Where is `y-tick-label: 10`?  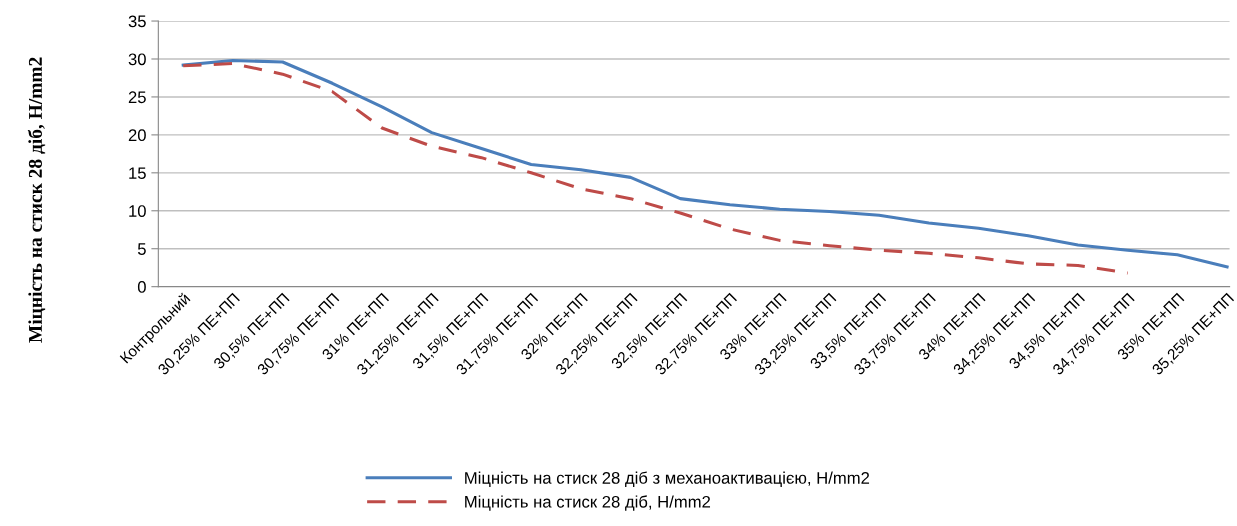 y-tick-label: 10 is located at coordinates (137, 211).